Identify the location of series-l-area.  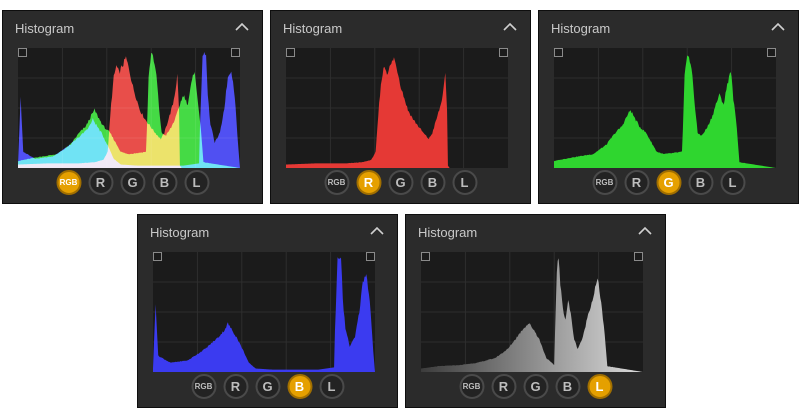
(532, 315).